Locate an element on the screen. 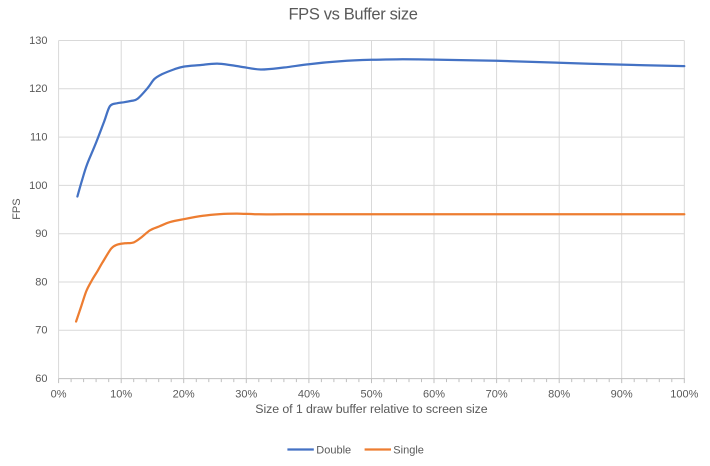 The width and height of the screenshot is (710, 466). svg-text: 110 is located at coordinates (39, 138).